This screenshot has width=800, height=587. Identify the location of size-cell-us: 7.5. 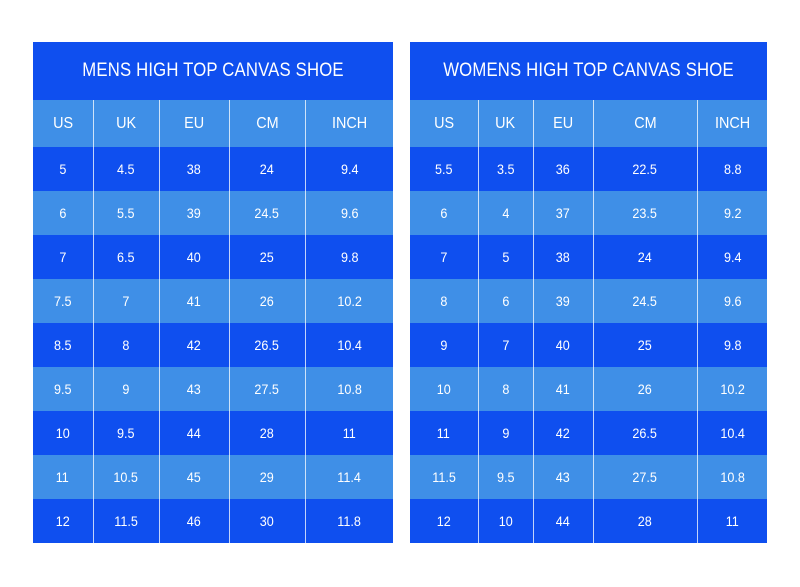
(63, 301).